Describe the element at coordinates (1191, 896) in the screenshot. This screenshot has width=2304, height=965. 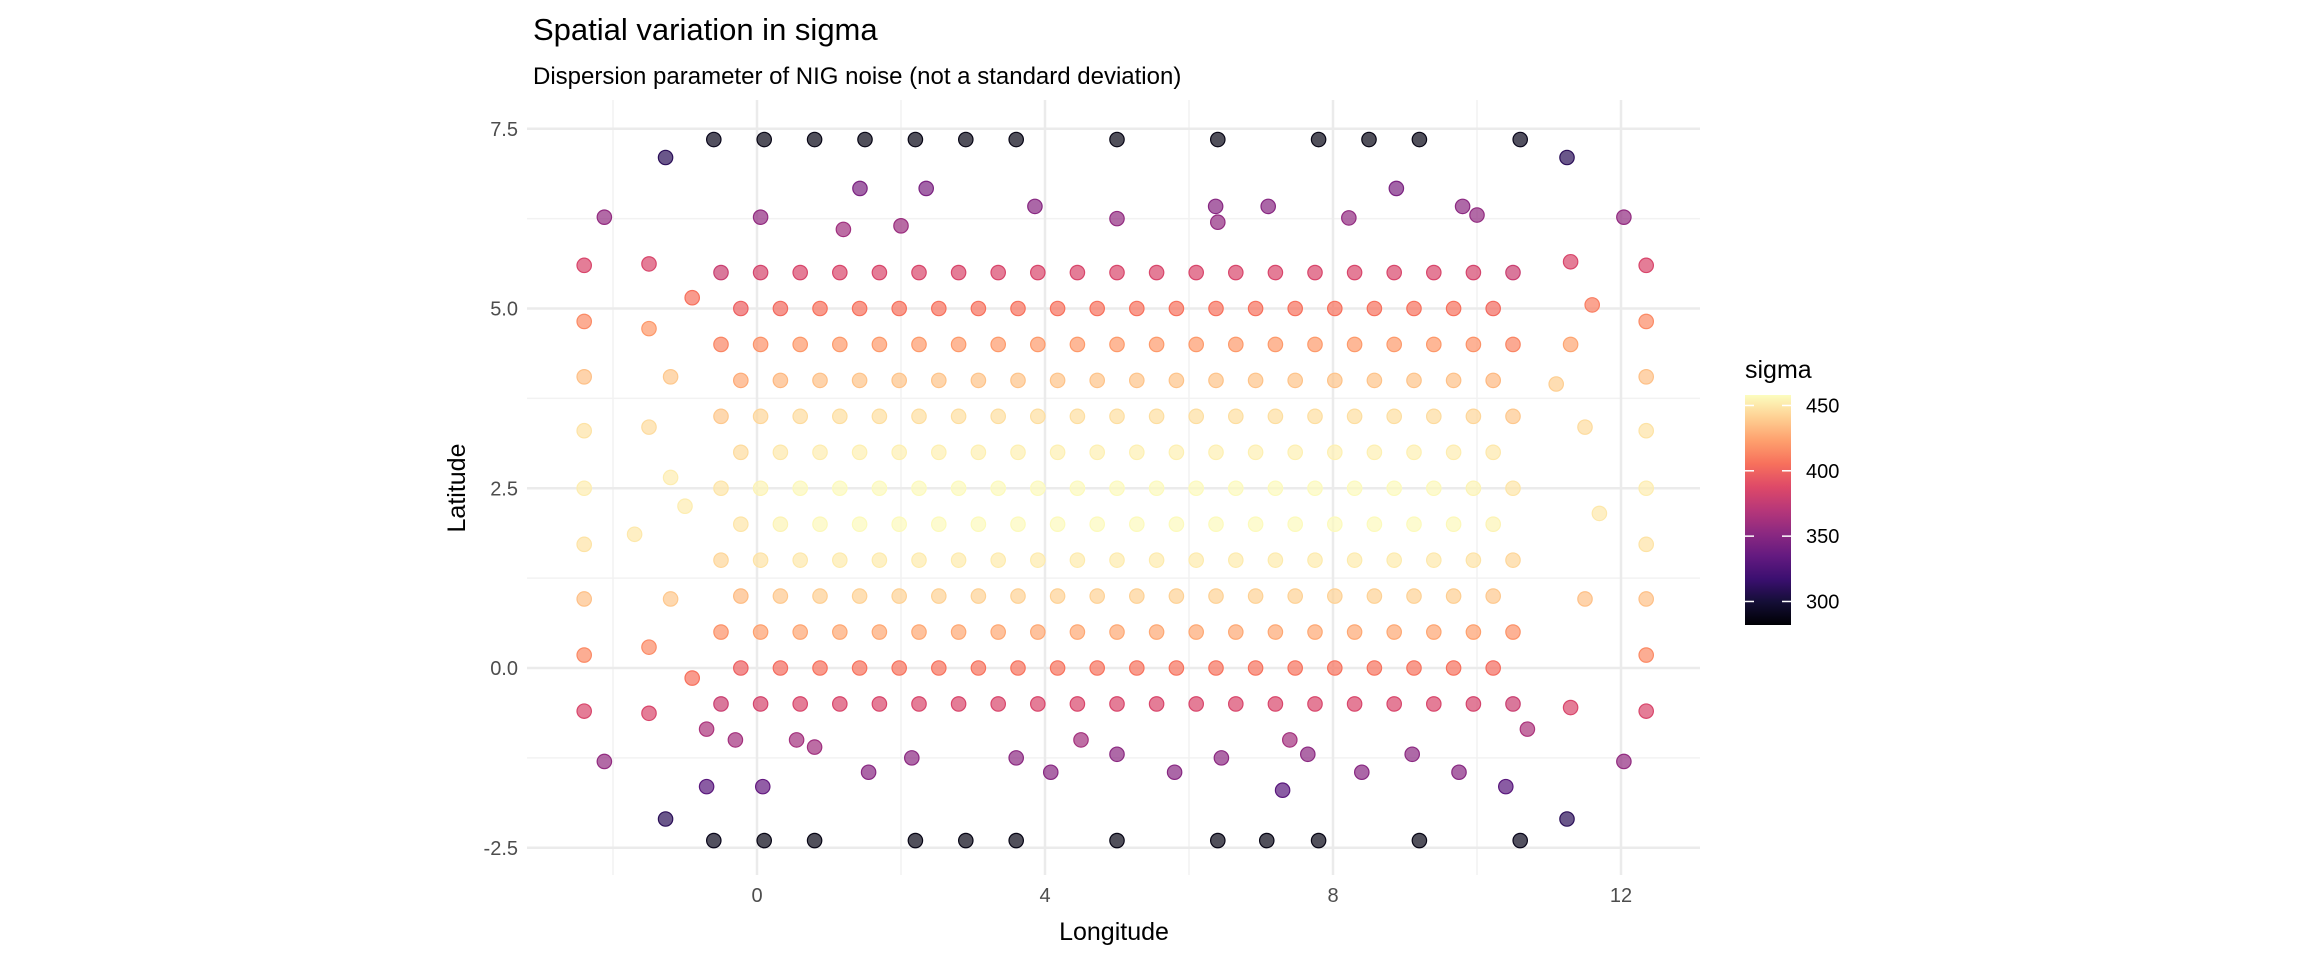
I see `x-axis-ticks: 0 4 8 12` at that location.